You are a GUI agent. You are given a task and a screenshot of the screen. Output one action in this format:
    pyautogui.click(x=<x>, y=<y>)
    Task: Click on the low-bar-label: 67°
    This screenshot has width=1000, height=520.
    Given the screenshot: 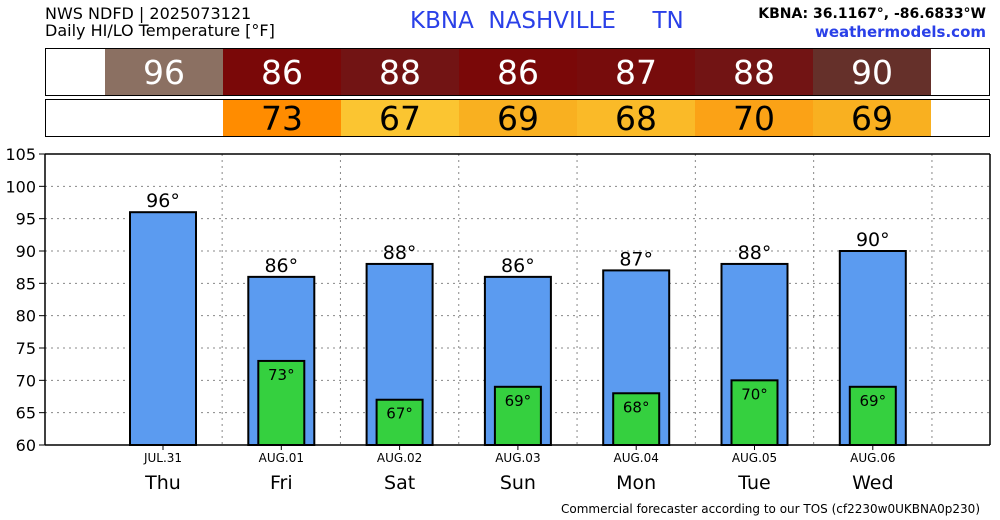 What is the action you would take?
    pyautogui.click(x=399, y=414)
    